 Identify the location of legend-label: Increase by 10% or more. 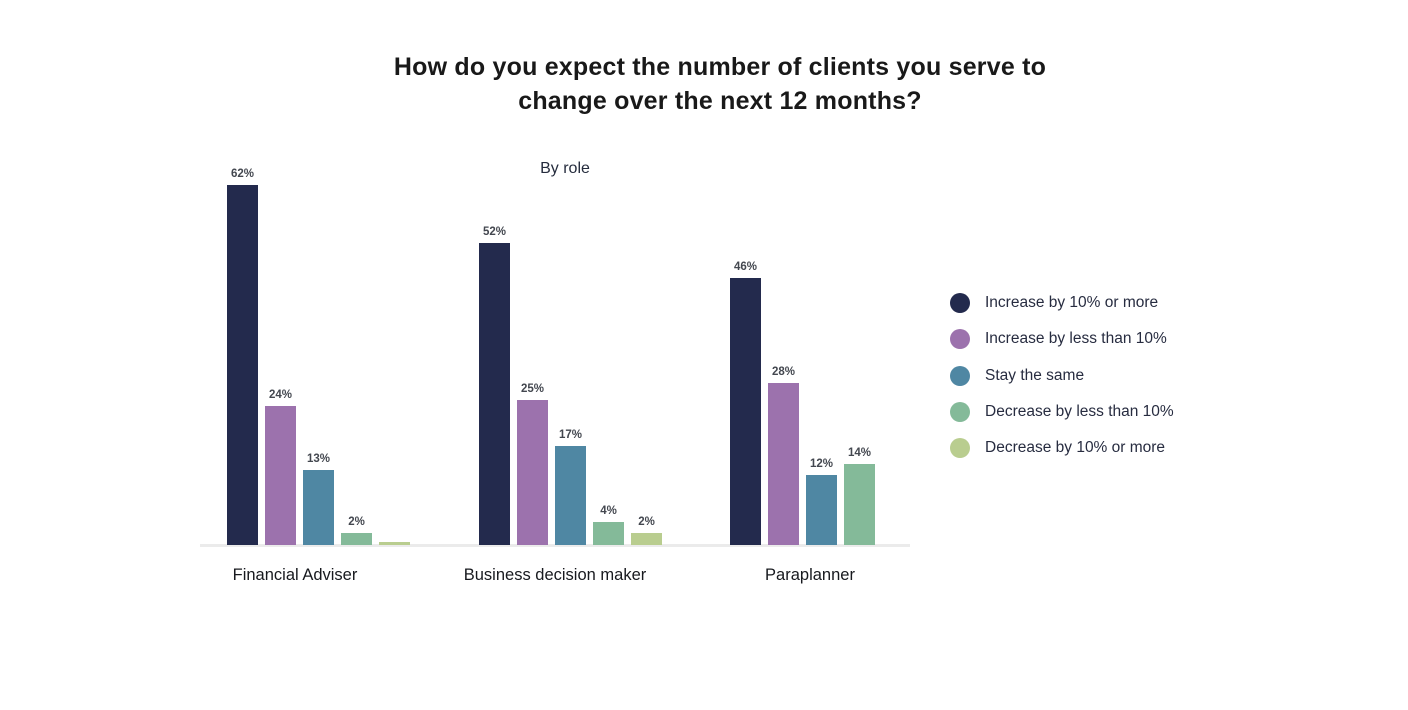
(1072, 302).